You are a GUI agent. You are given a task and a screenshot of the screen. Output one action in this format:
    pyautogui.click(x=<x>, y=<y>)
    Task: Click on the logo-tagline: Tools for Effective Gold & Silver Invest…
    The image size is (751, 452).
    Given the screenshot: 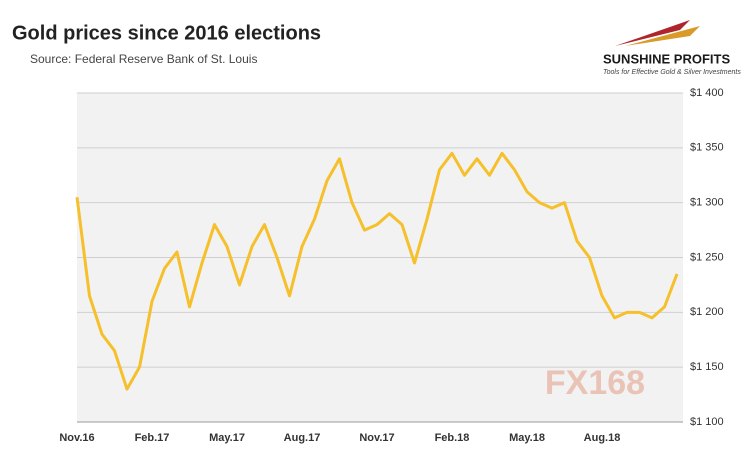 What is the action you would take?
    pyautogui.click(x=672, y=72)
    